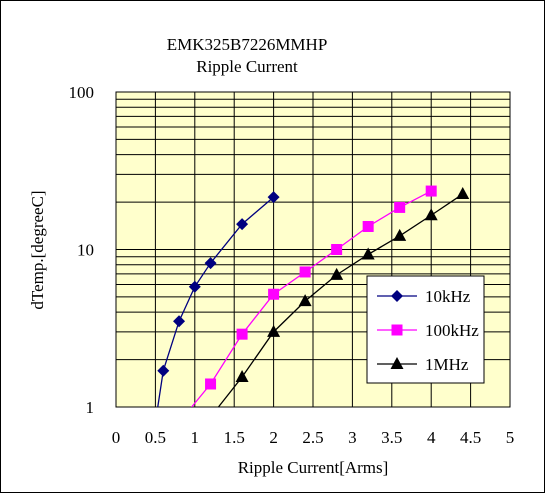 The image size is (545, 493). I want to click on y-tick-label: 10, so click(85, 250).